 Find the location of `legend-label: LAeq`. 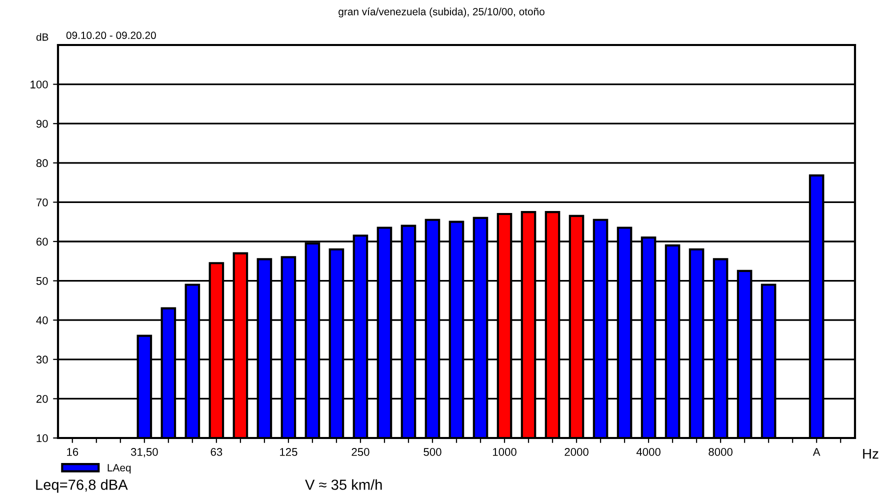

legend-label: LAeq is located at coordinates (119, 469).